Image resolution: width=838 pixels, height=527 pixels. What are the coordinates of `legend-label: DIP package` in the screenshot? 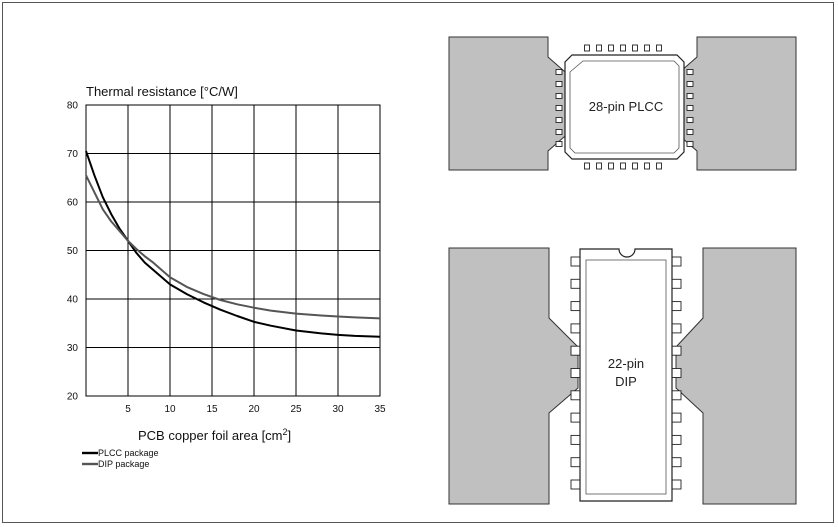 It's located at (123, 464).